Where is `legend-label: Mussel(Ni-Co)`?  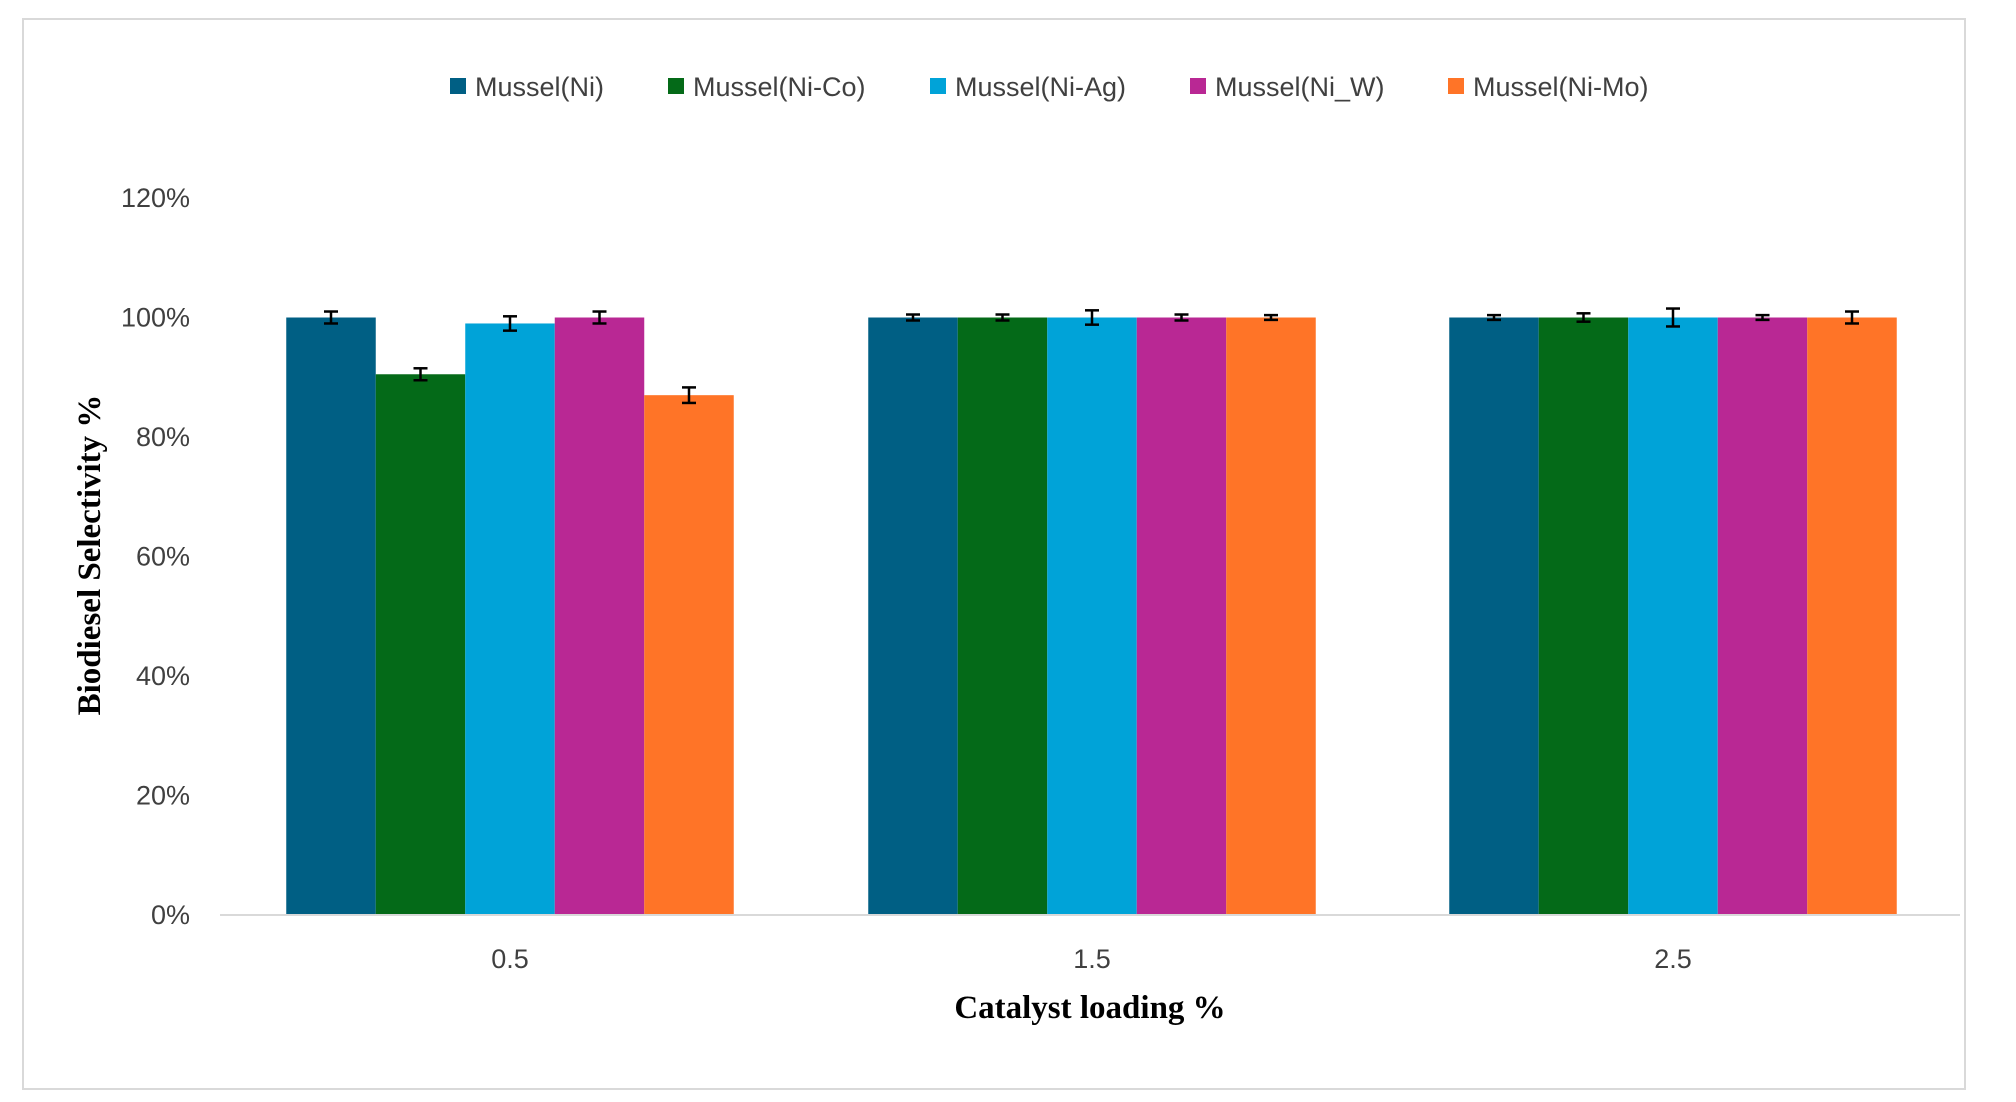 legend-label: Mussel(Ni-Co) is located at coordinates (779, 87).